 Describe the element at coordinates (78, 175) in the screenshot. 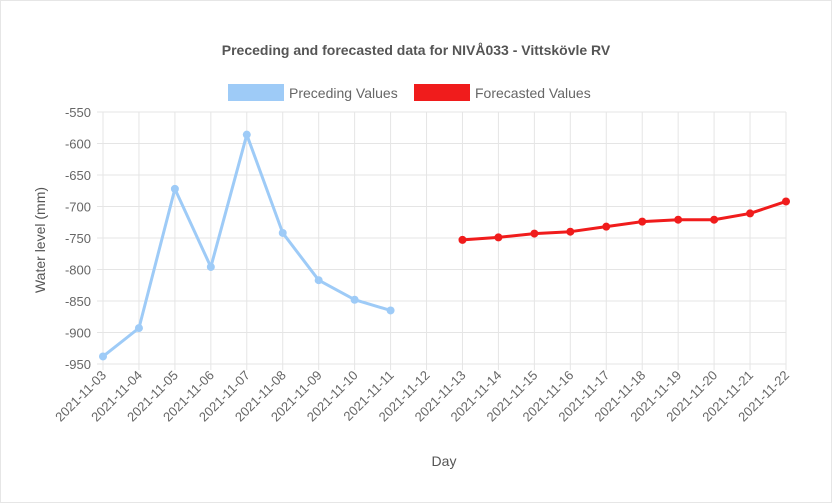

I see `y-tick-label: -650` at that location.